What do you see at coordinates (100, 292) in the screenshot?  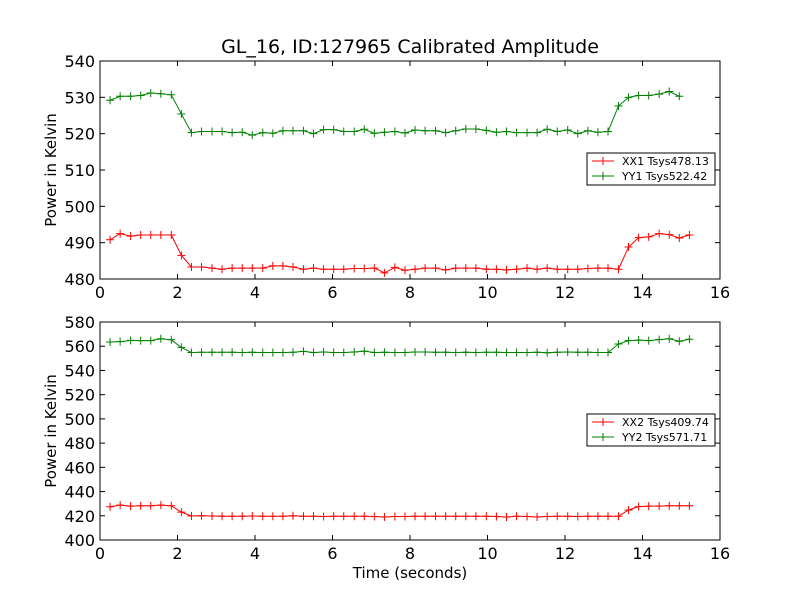 I see `x-tick-label: 0` at bounding box center [100, 292].